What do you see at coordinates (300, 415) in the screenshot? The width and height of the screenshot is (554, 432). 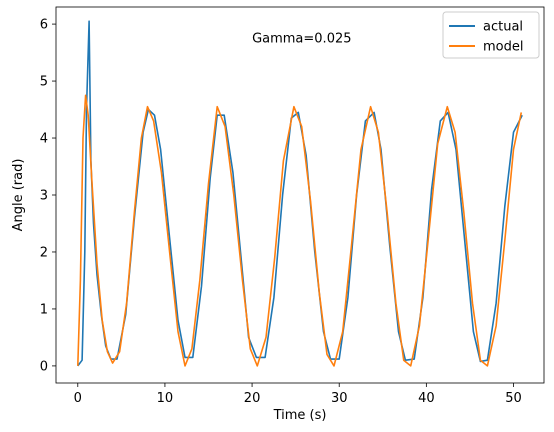 I see `x-axis-label: Time (s)` at bounding box center [300, 415].